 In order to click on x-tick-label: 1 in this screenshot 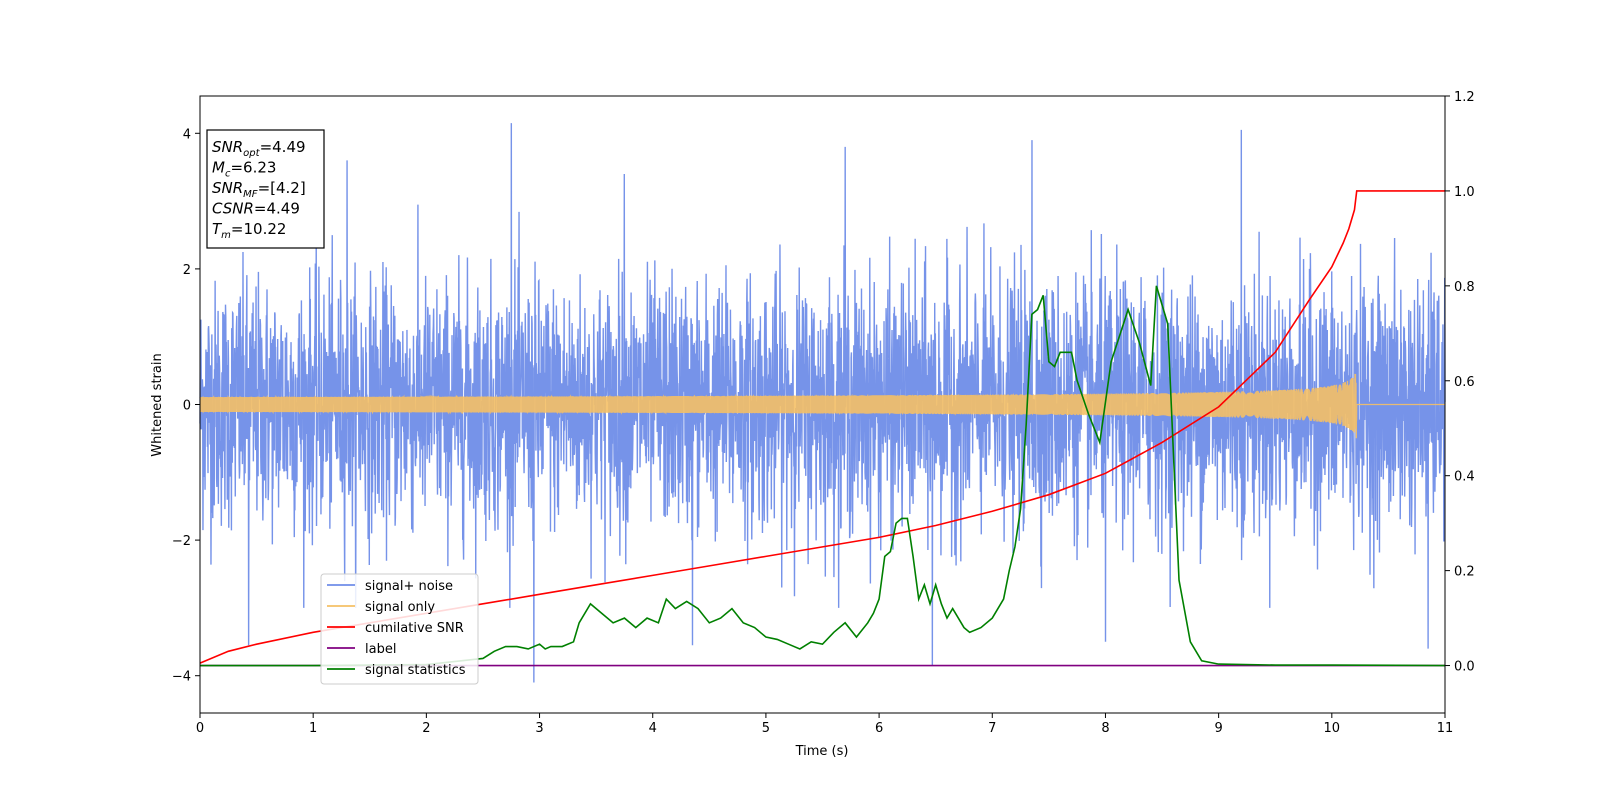, I will do `click(313, 728)`.